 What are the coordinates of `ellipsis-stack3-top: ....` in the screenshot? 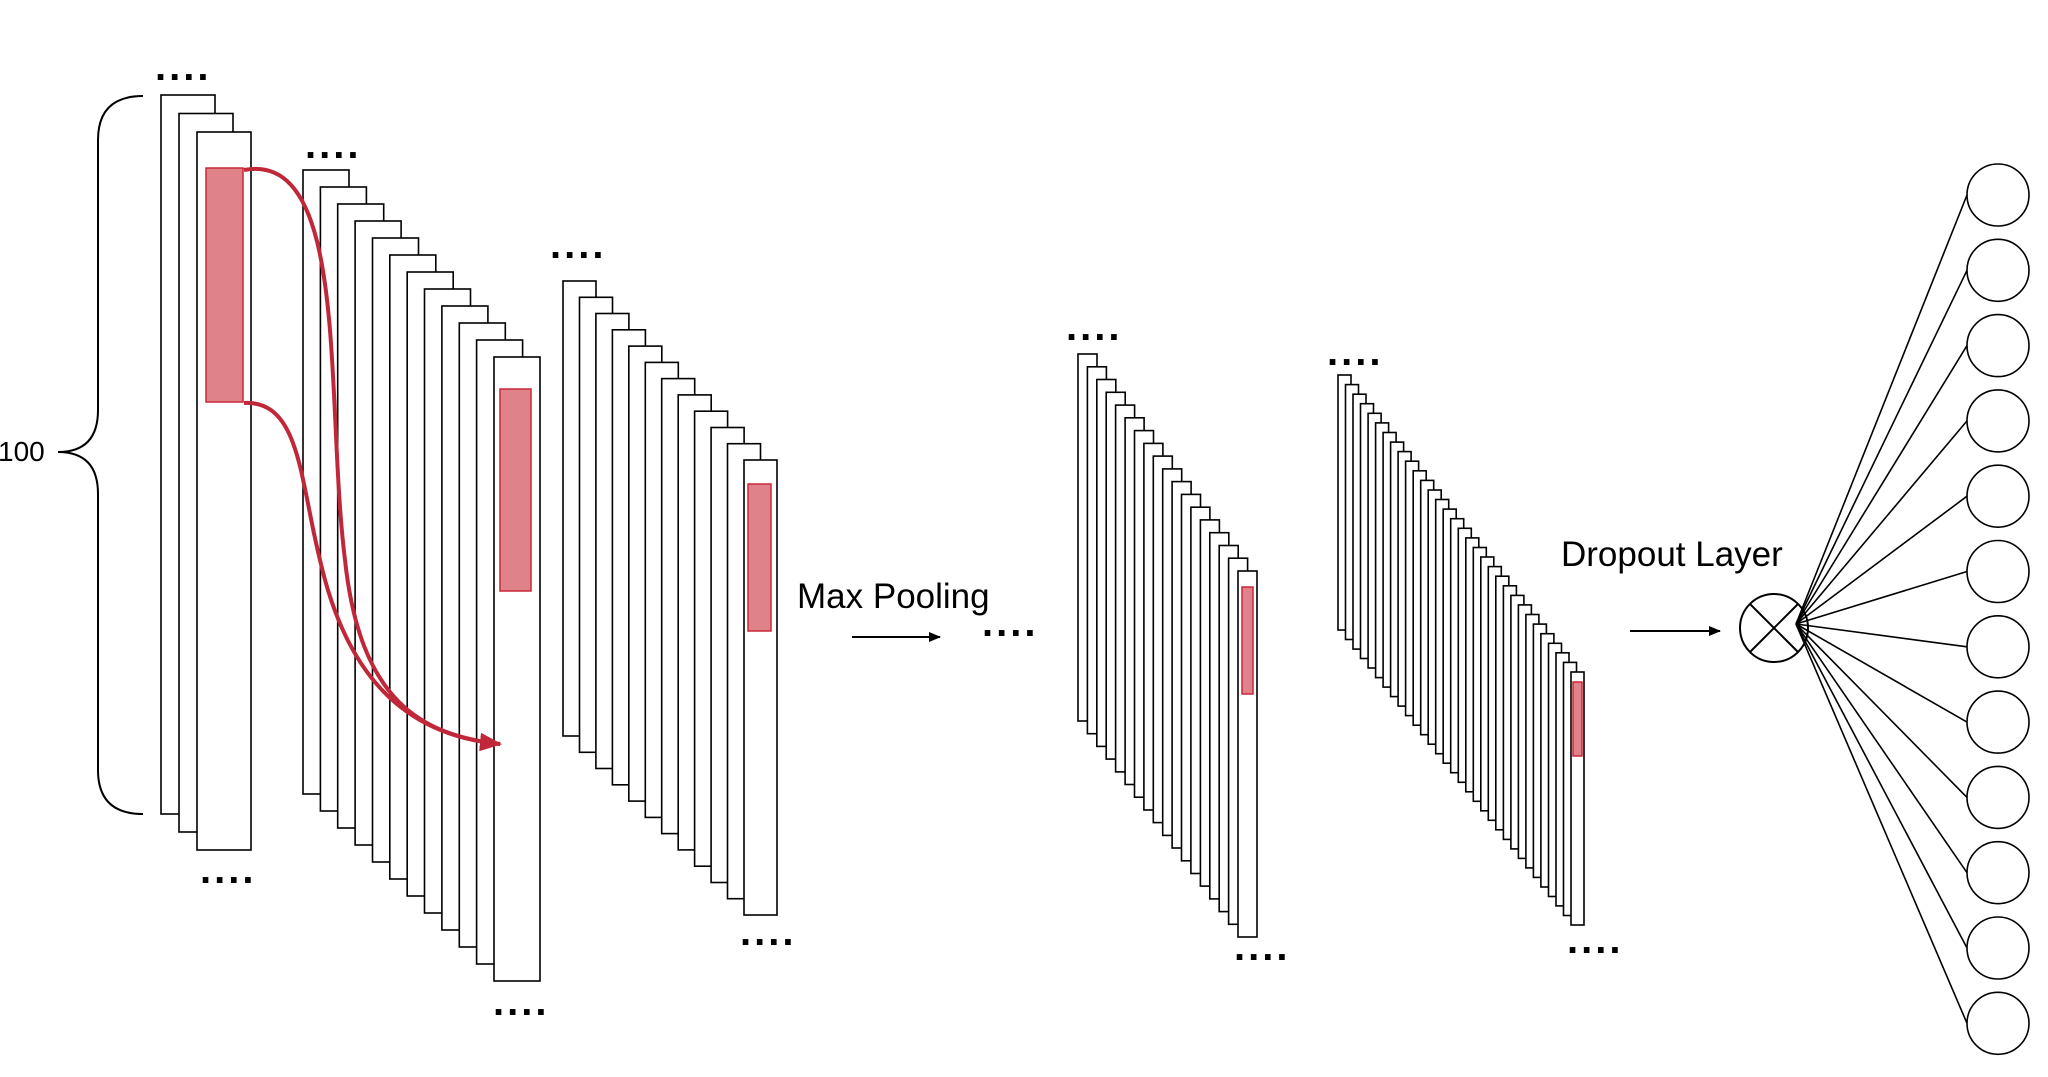 It's located at (578, 245).